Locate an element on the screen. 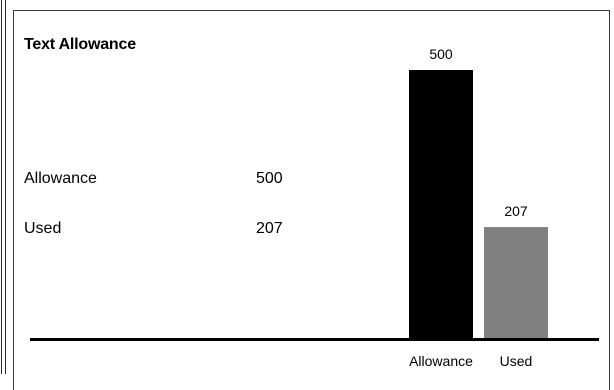 The height and width of the screenshot is (390, 614). used-label: Used is located at coordinates (43, 228).